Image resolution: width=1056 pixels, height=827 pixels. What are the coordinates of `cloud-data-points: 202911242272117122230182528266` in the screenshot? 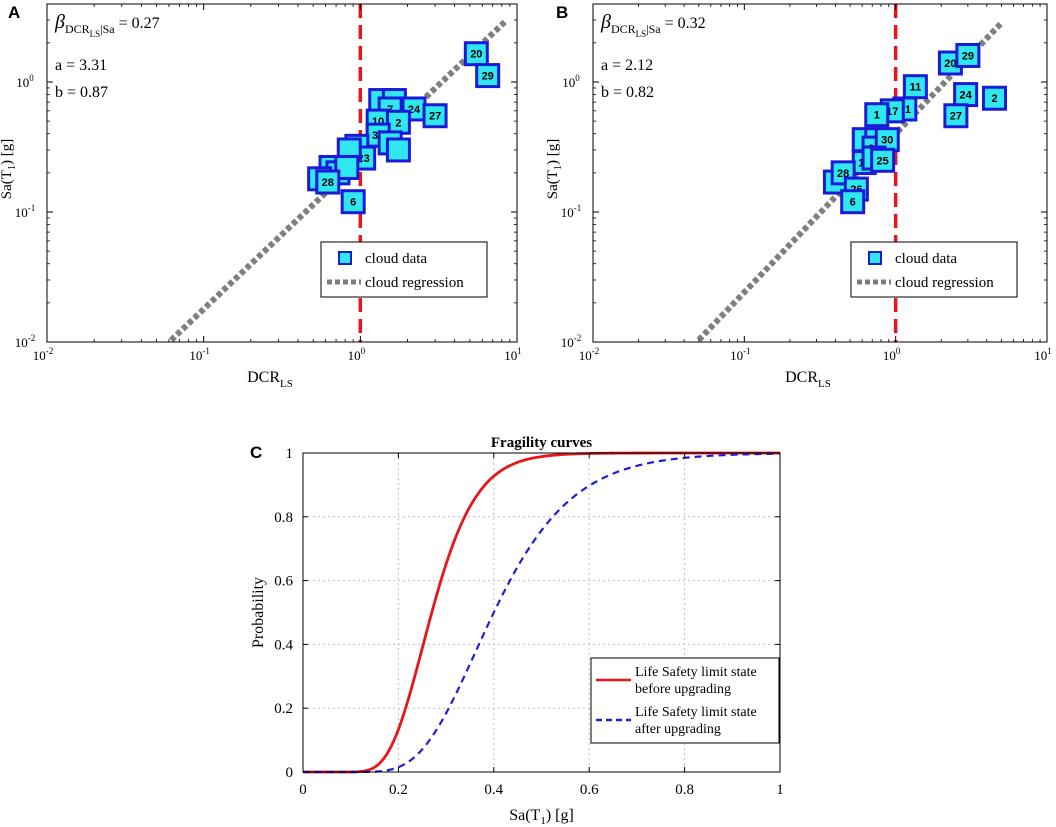 It's located at (915, 128).